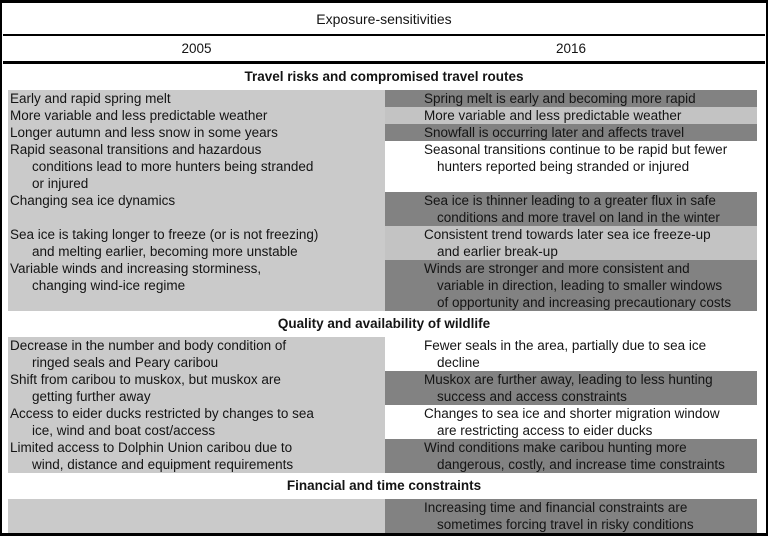 The height and width of the screenshot is (536, 768). What do you see at coordinates (571, 48) in the screenshot?
I see `year-column-2016: 2016` at bounding box center [571, 48].